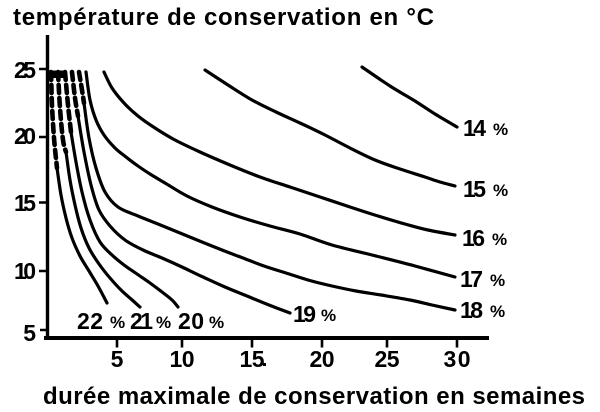  I want to click on svg-text: 14, so click(474, 128).